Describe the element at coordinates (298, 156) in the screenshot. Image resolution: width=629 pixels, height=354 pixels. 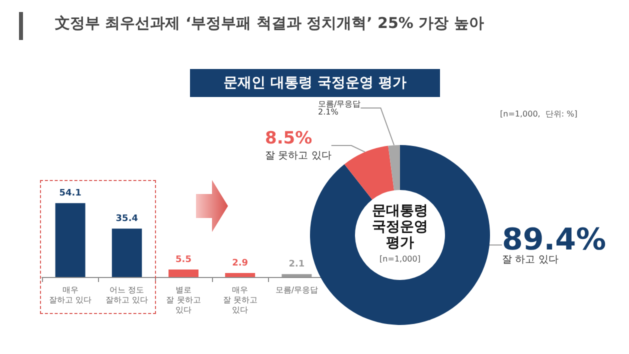
I see `slice-label: 잘 못하고 있다` at that location.